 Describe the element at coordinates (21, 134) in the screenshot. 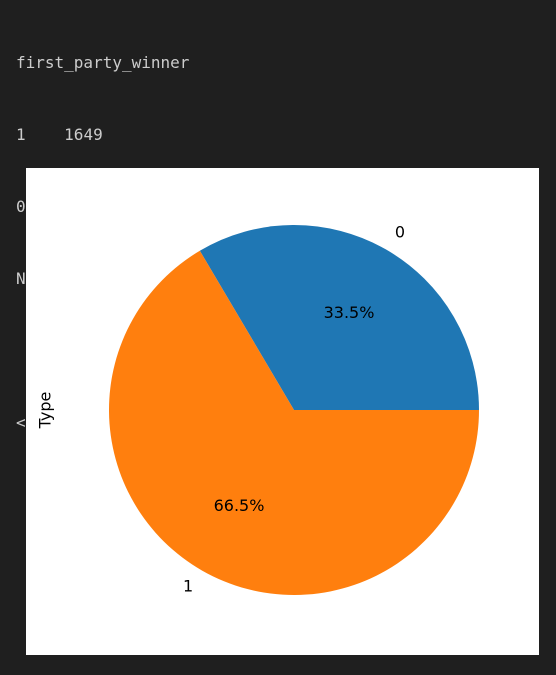

I see `row-index: 1` at that location.